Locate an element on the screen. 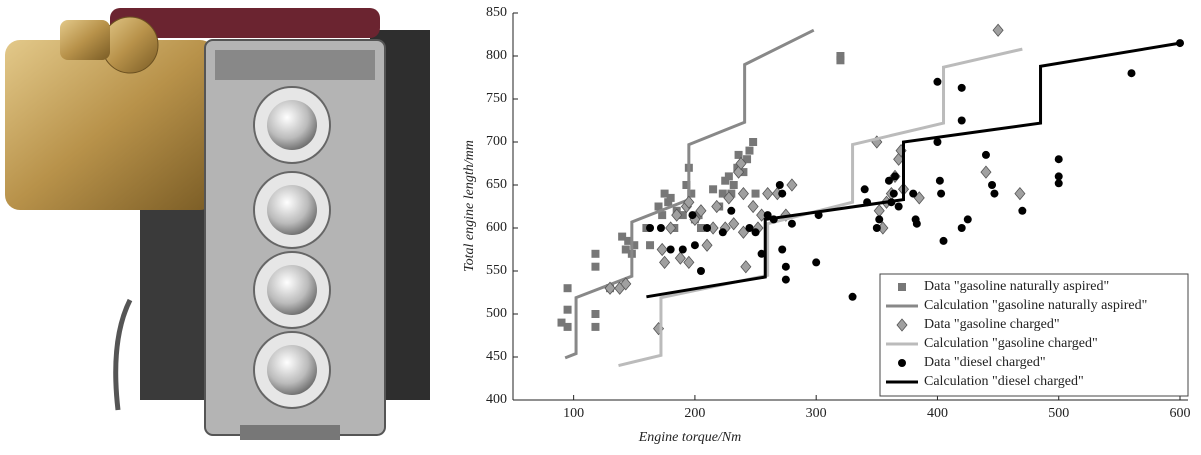 The height and width of the screenshot is (455, 1201). x-tick-label: 200 is located at coordinates (694, 413).